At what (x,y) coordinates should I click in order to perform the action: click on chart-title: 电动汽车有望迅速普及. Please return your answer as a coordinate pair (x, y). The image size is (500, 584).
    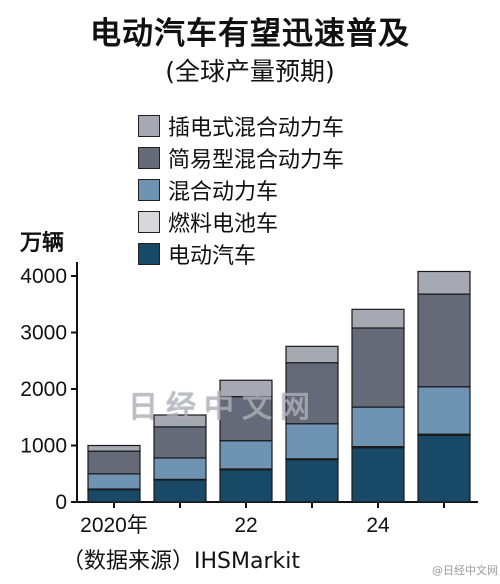
    Looking at the image, I should click on (250, 34).